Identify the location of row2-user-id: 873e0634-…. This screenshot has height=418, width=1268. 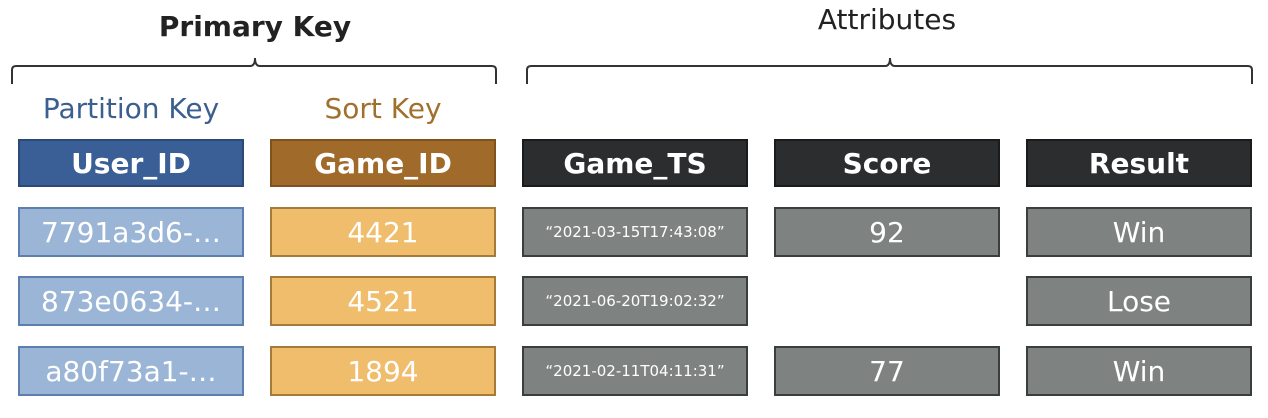
(131, 301).